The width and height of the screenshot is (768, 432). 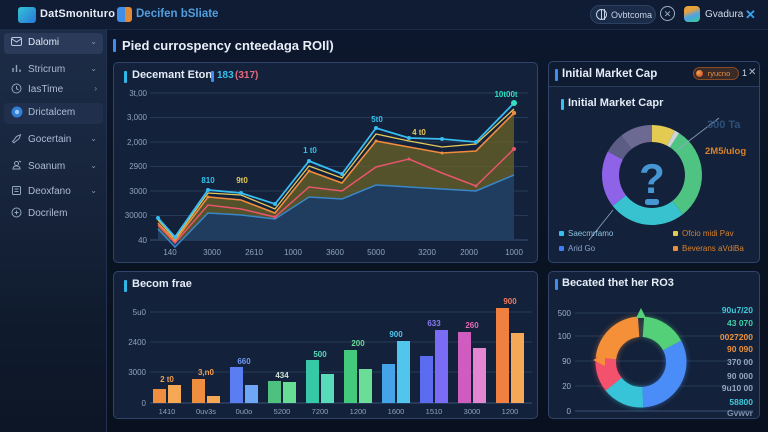 What do you see at coordinates (472, 325) in the screenshot?
I see `svg-text: 260` at bounding box center [472, 325].